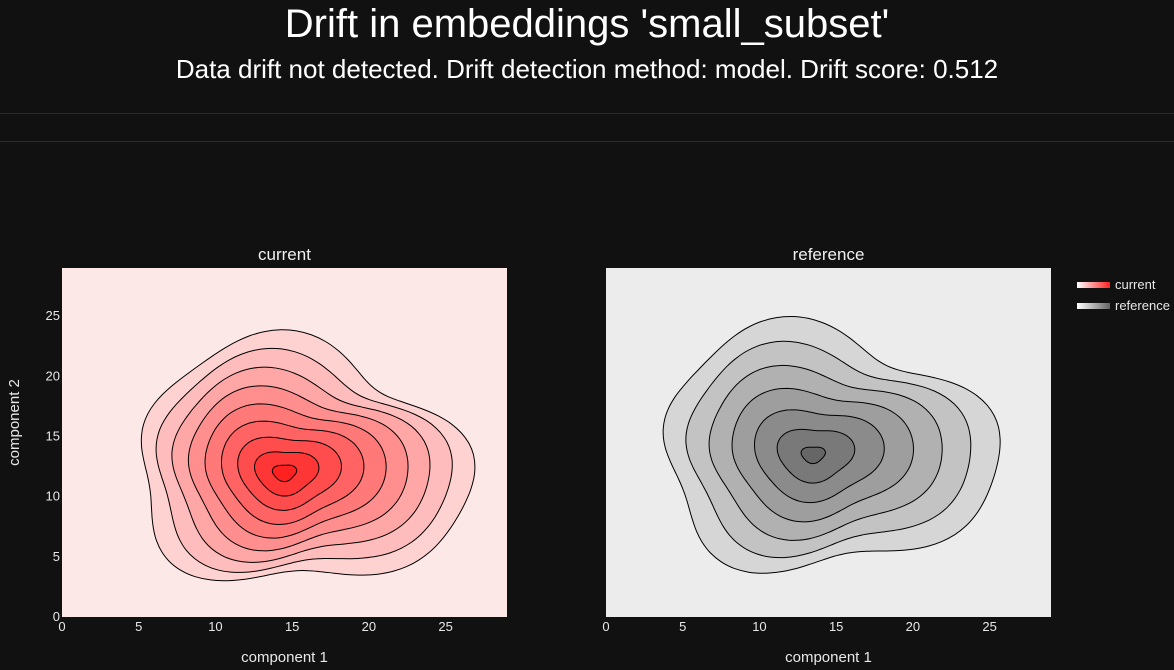  What do you see at coordinates (1142, 305) in the screenshot?
I see `legend-label-reference: reference` at bounding box center [1142, 305].